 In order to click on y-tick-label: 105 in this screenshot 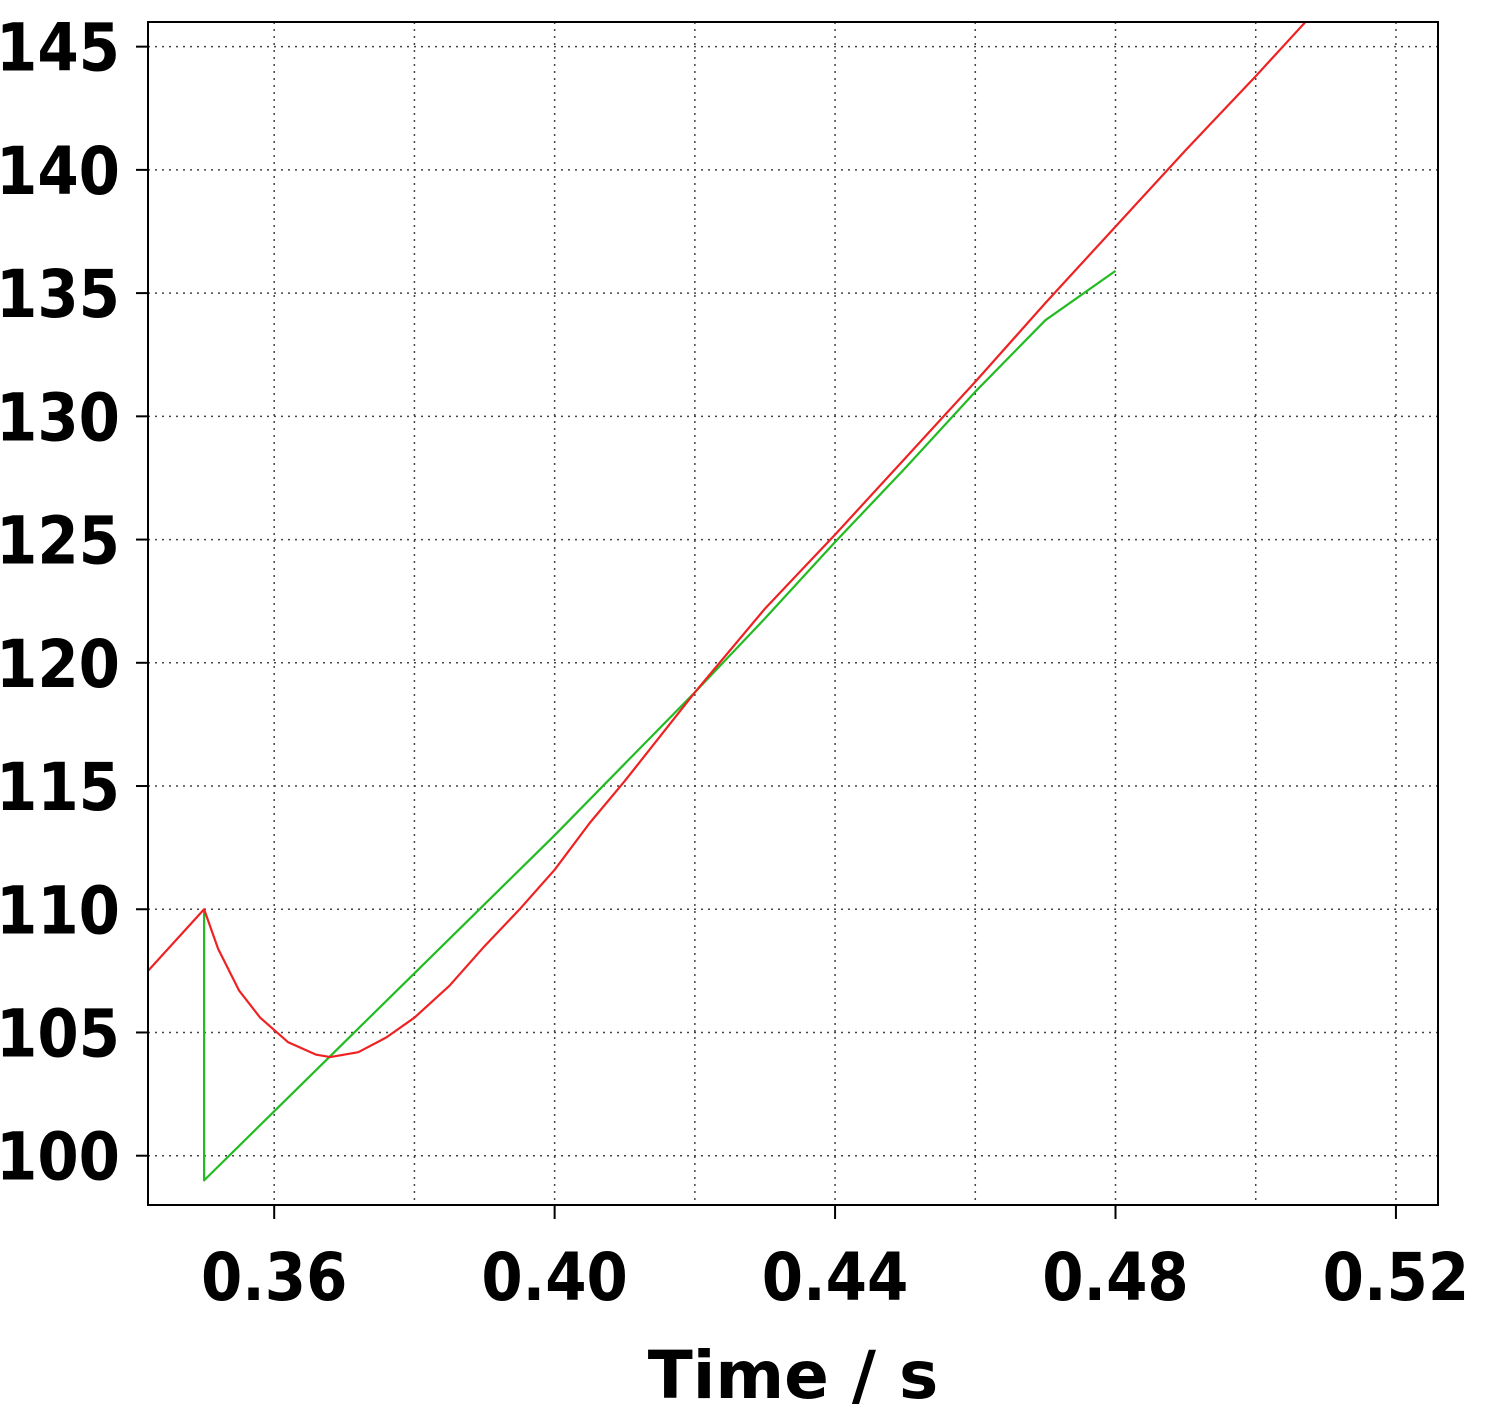, I will do `click(60, 1033)`.